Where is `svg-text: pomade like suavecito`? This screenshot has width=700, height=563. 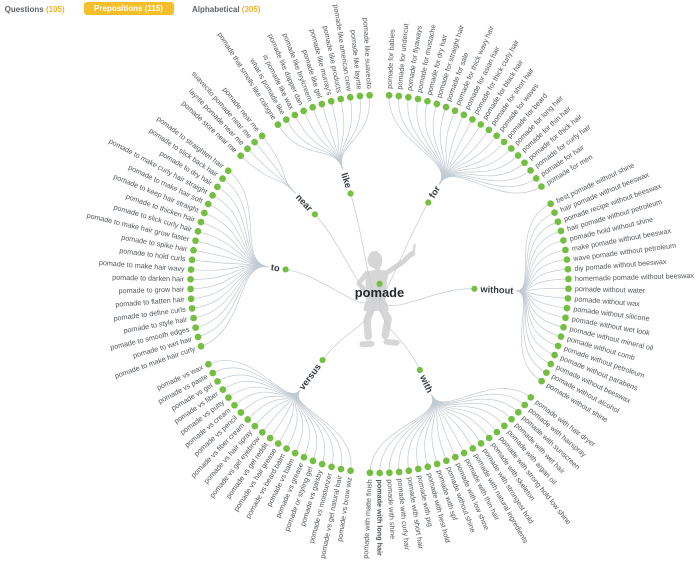 svg-text: pomade like suavecito is located at coordinates (367, 52).